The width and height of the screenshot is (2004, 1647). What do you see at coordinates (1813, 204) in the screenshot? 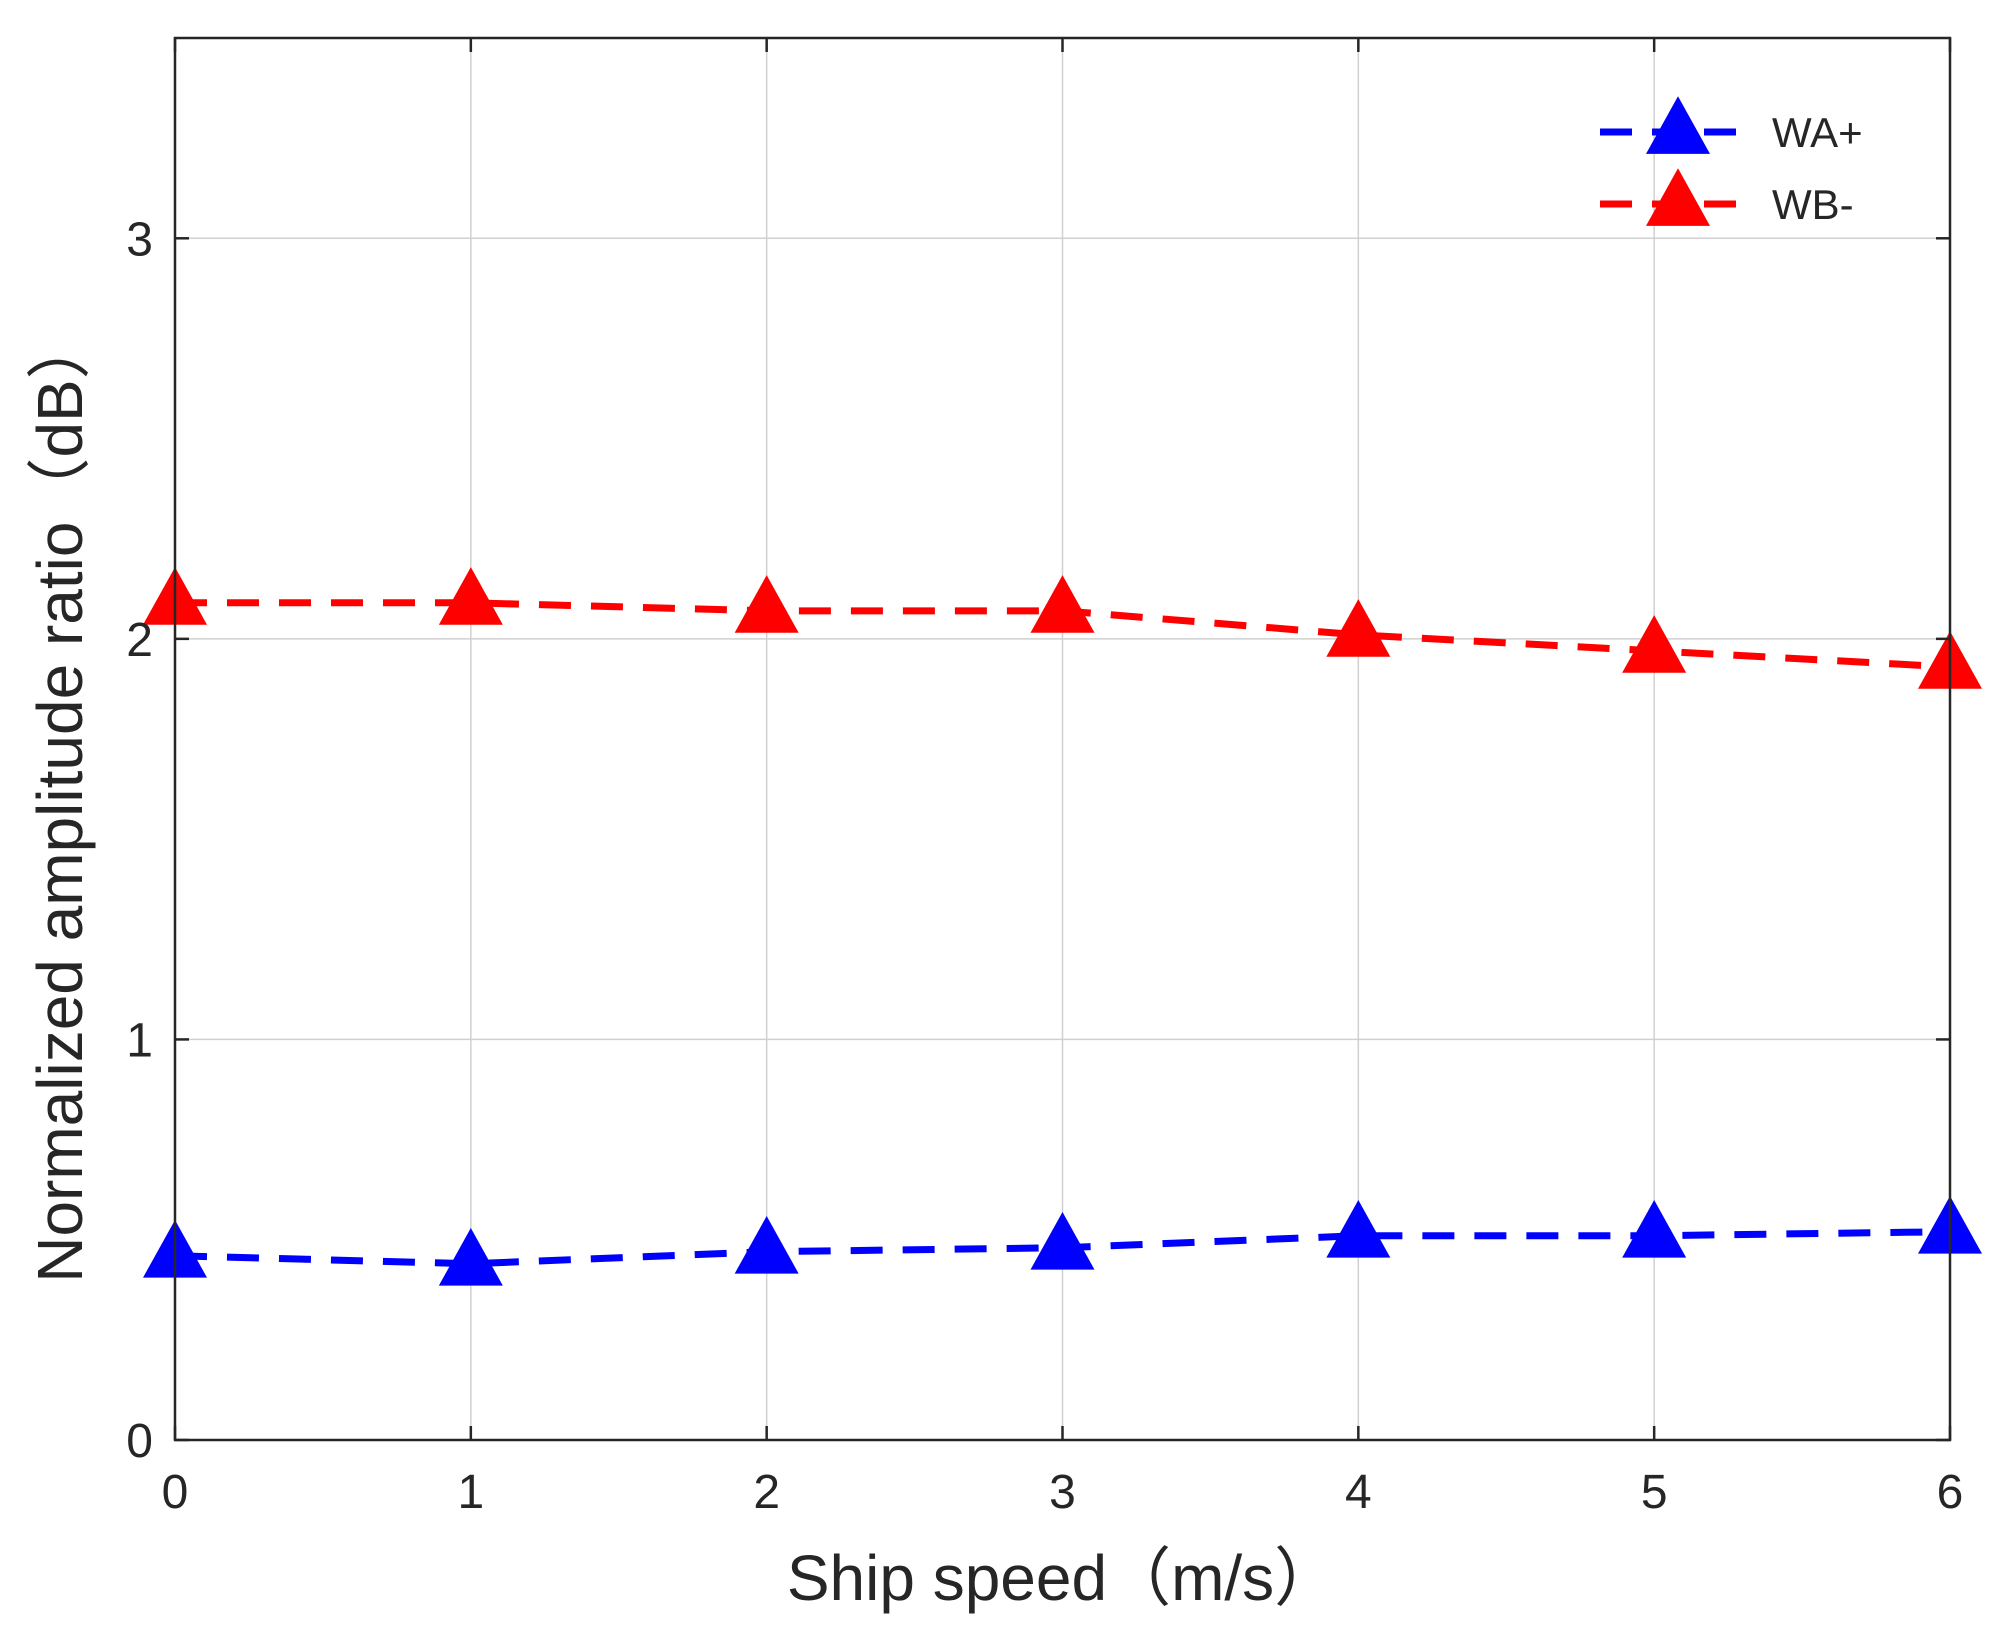
I see `legend-label: WB-` at bounding box center [1813, 204].